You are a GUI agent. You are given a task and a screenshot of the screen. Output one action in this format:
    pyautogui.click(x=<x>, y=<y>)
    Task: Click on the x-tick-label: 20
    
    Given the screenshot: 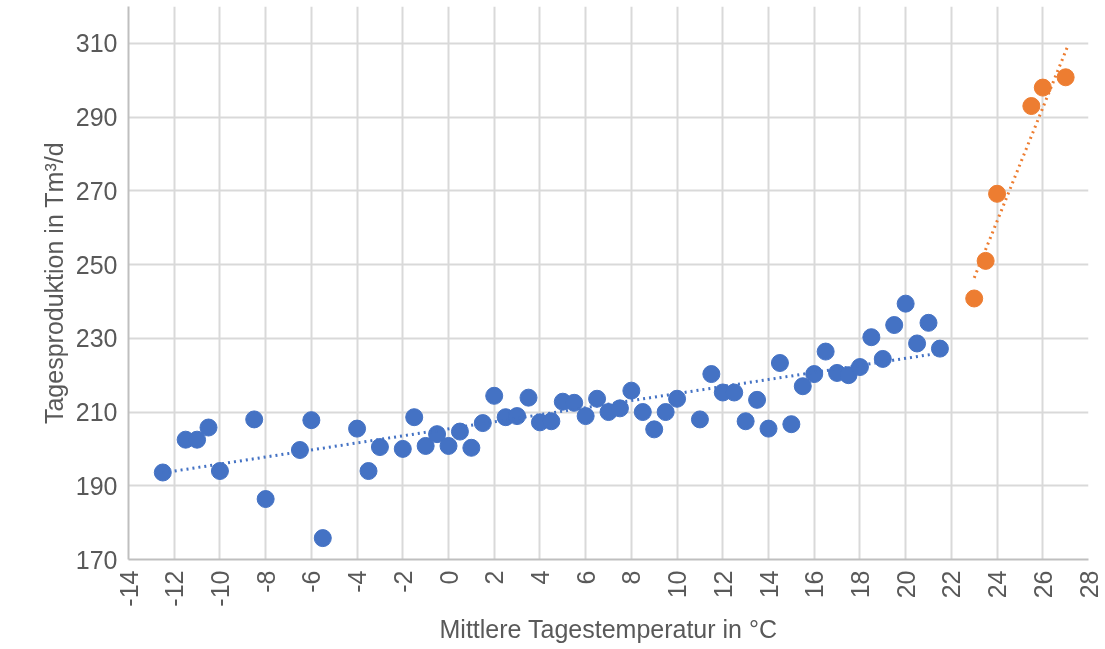 What is the action you would take?
    pyautogui.click(x=905, y=584)
    